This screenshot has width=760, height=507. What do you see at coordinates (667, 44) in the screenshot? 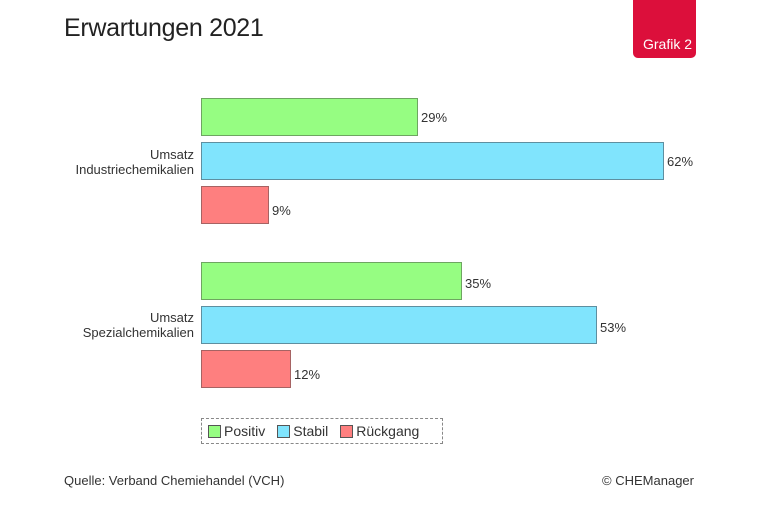
I see `grafik-badge-label: Grafik 2` at bounding box center [667, 44].